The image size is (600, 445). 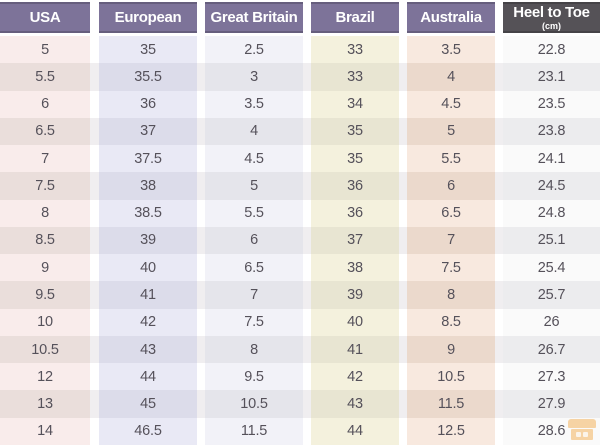 I want to click on table-cell: 12.5, so click(x=451, y=431).